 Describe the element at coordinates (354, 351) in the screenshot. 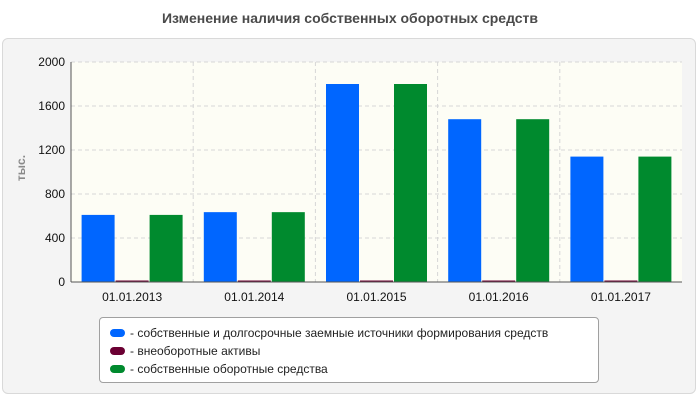

I see `legend-item: - внеоборотные активы` at that location.